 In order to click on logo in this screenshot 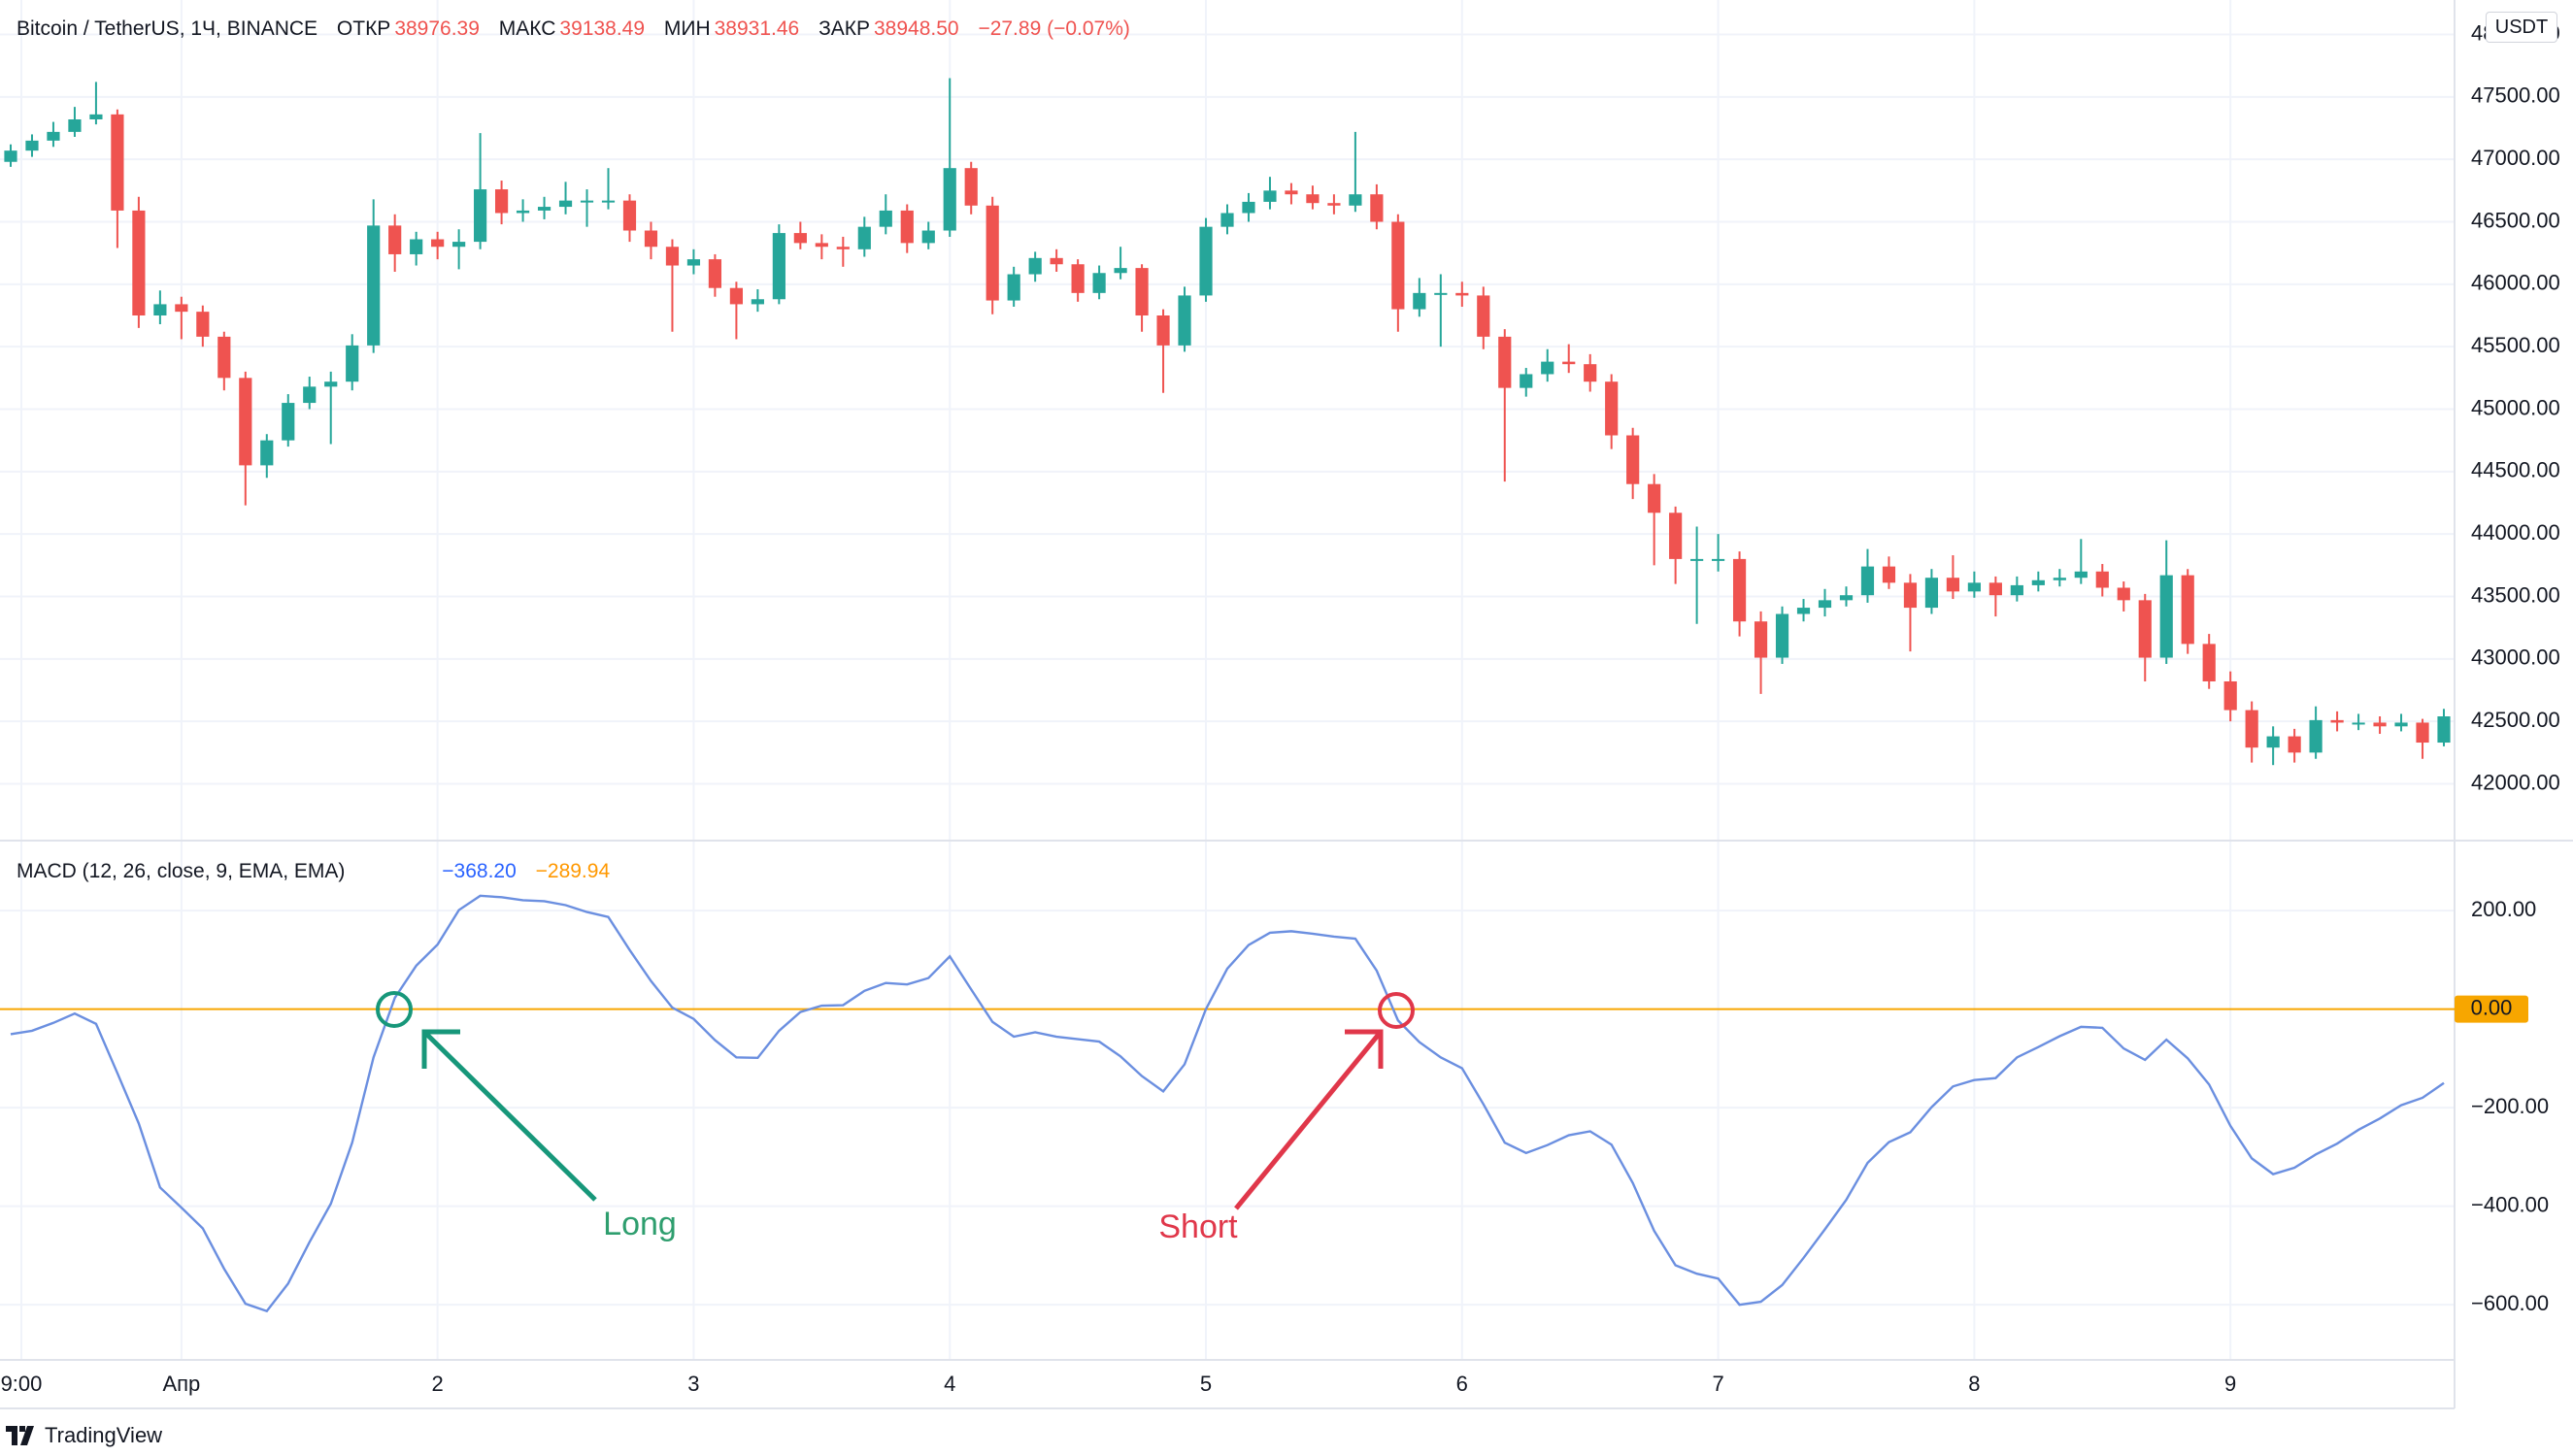, I will do `click(20, 1435)`.